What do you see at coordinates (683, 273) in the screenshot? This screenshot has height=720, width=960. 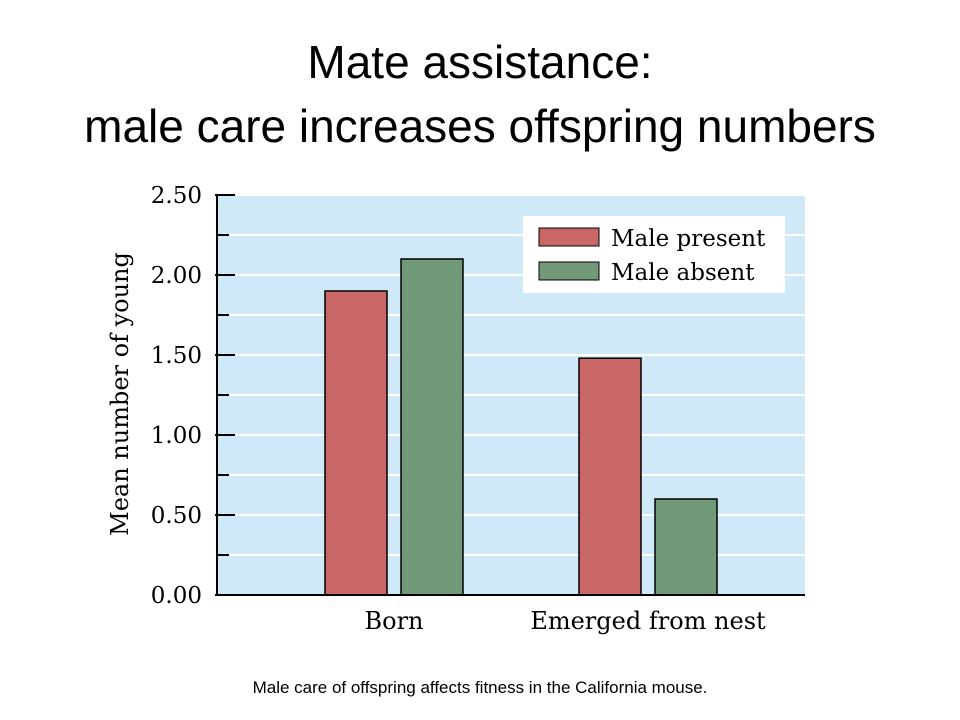 I see `legend-label-male-absent: Male absent` at bounding box center [683, 273].